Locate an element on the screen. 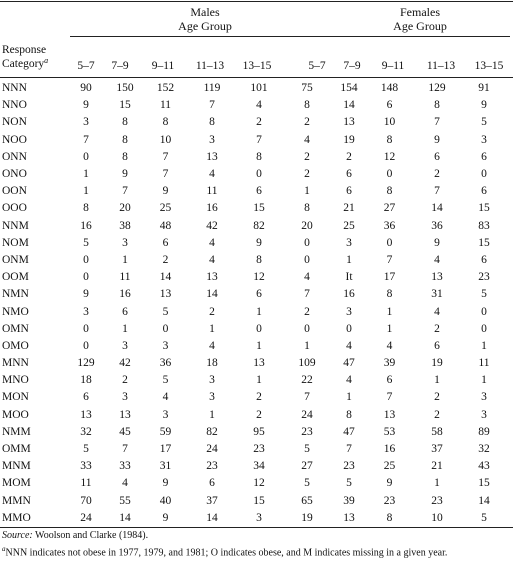 This screenshot has width=513, height=577. females-age-group-label: Age Group is located at coordinates (420, 26).